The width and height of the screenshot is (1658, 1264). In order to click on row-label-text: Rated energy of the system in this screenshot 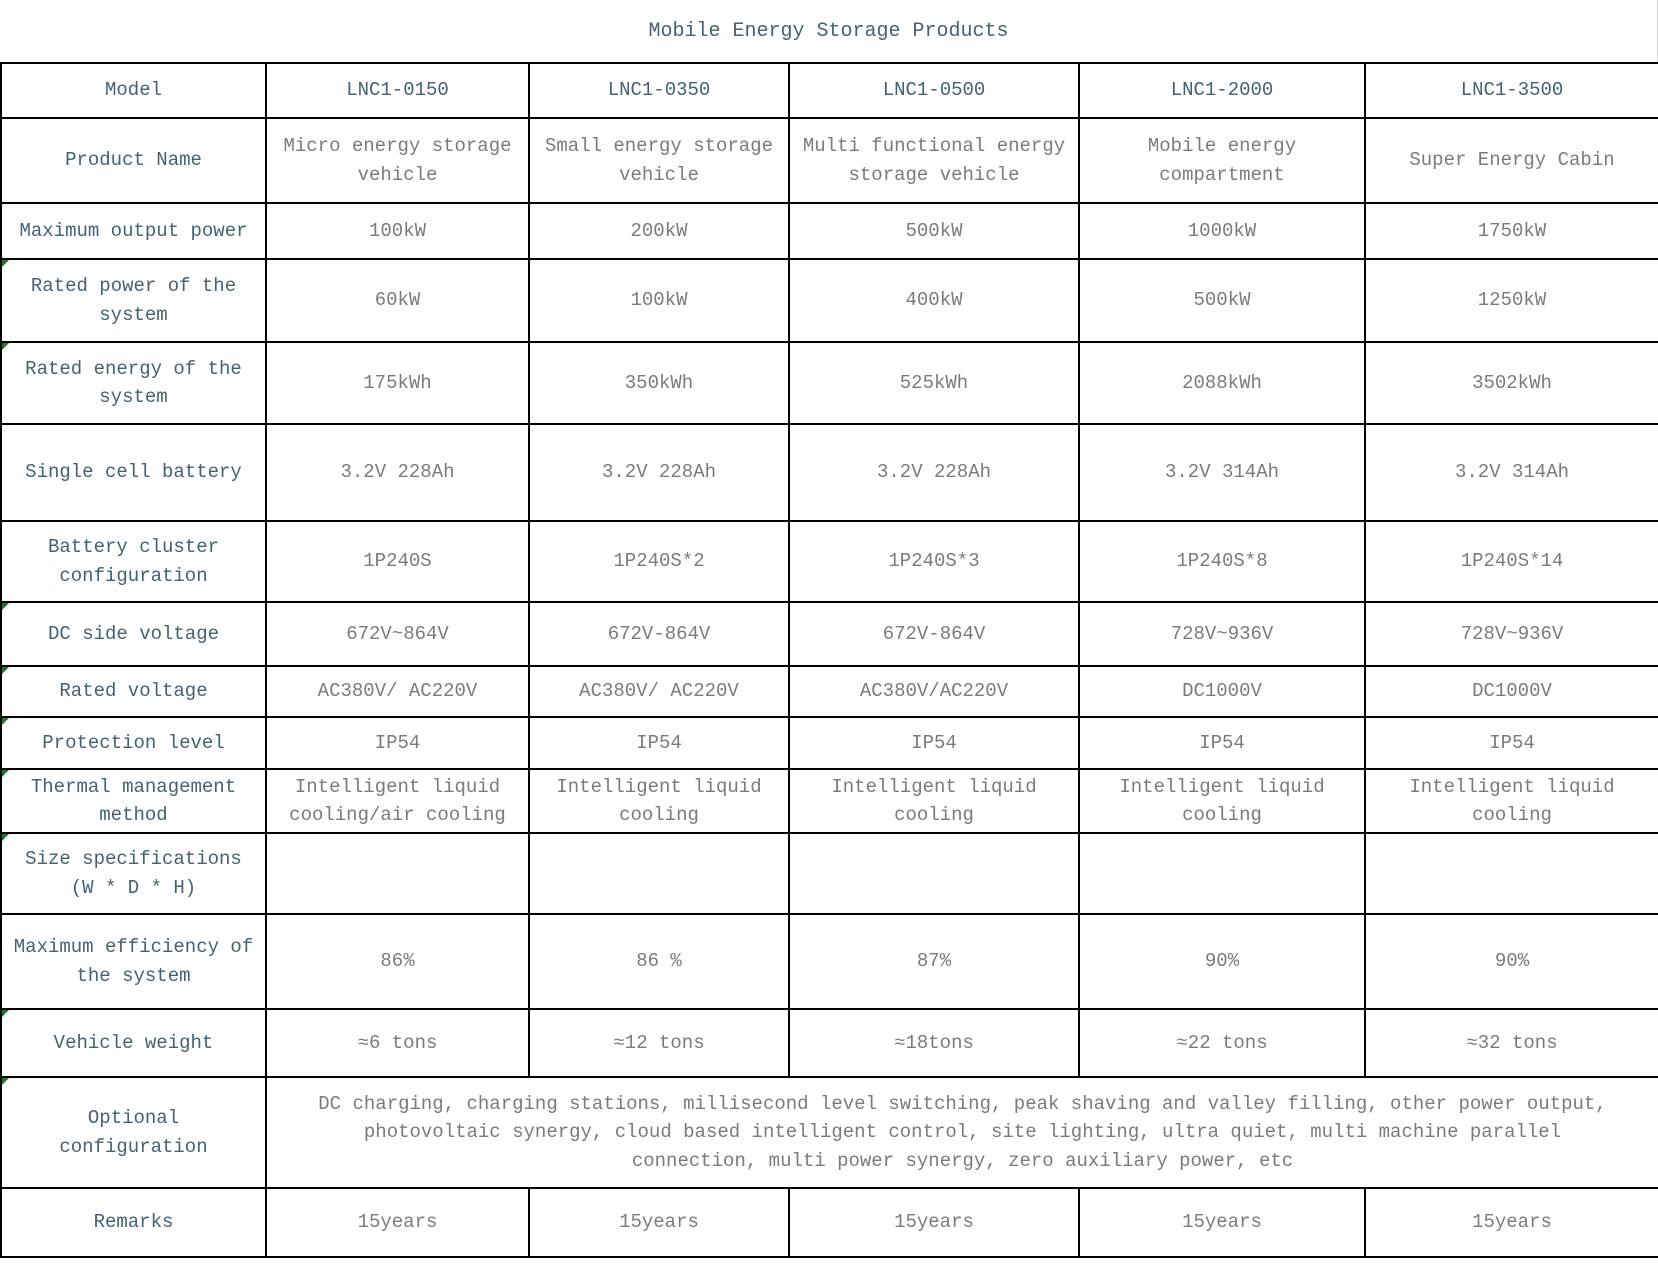, I will do `click(133, 383)`.